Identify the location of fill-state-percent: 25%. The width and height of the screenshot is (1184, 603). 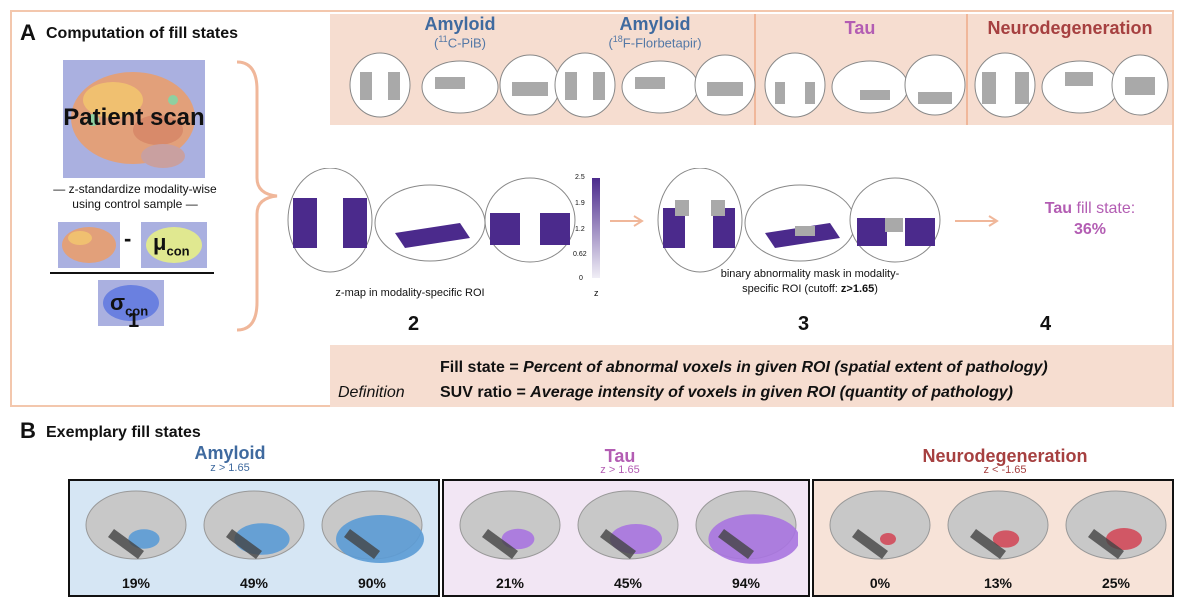
(1116, 583).